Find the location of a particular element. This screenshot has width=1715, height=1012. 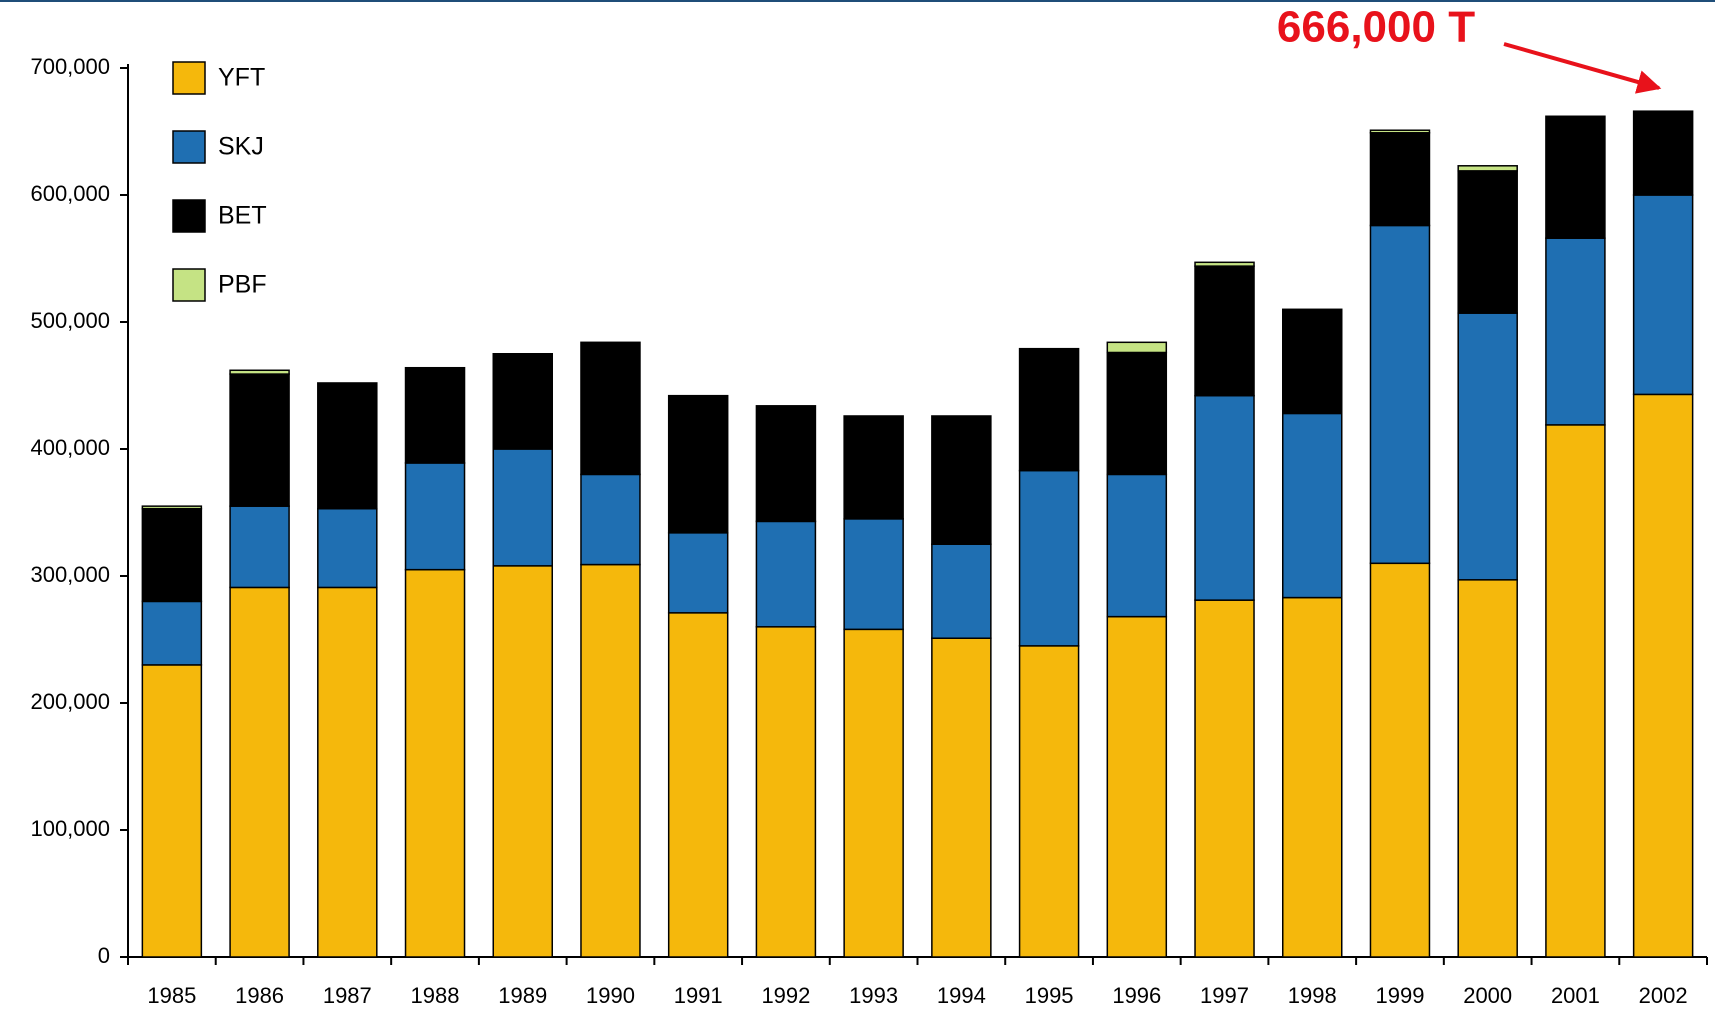

annotation: 666,000 T is located at coordinates (1376, 27).